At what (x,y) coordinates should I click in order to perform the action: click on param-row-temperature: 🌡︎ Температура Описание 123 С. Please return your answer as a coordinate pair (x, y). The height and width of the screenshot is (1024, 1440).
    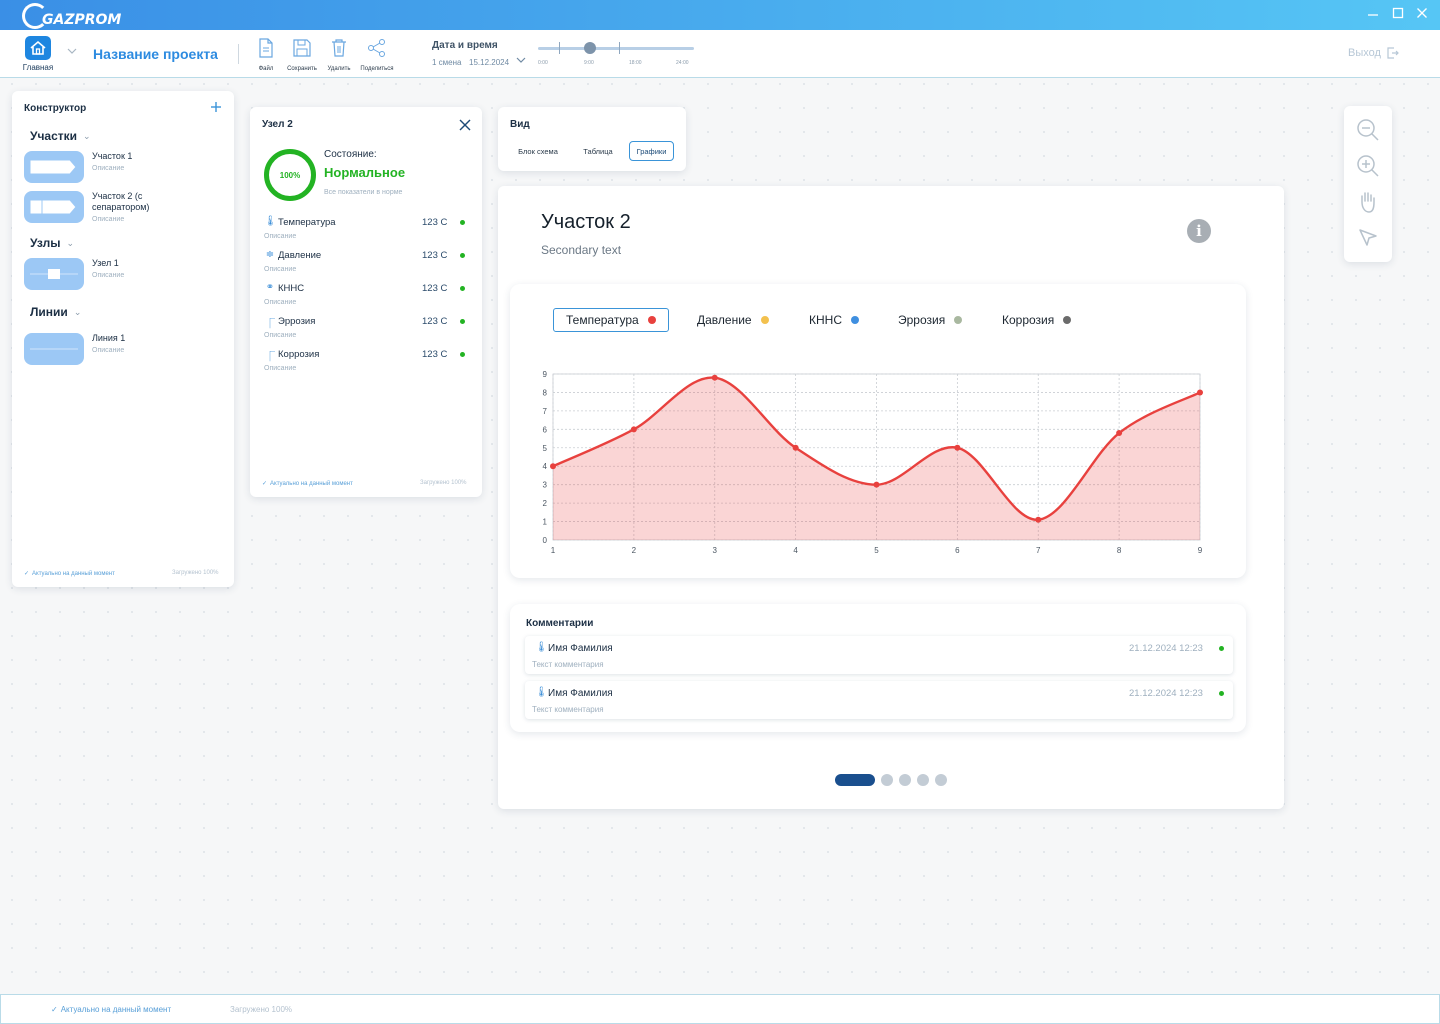
    Looking at the image, I should click on (367, 230).